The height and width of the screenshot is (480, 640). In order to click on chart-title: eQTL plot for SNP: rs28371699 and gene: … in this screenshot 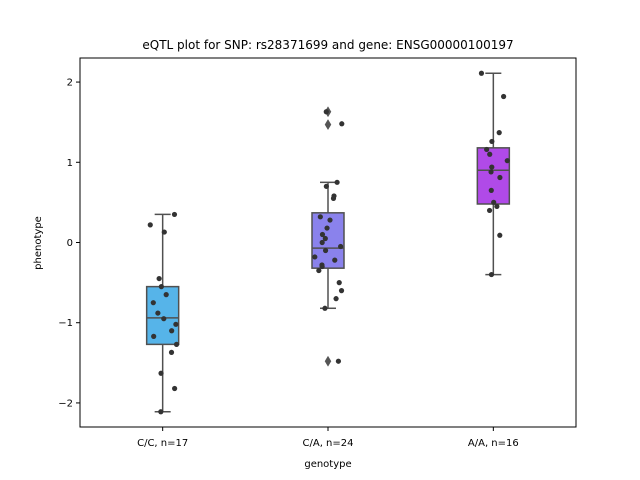, I will do `click(327, 45)`.